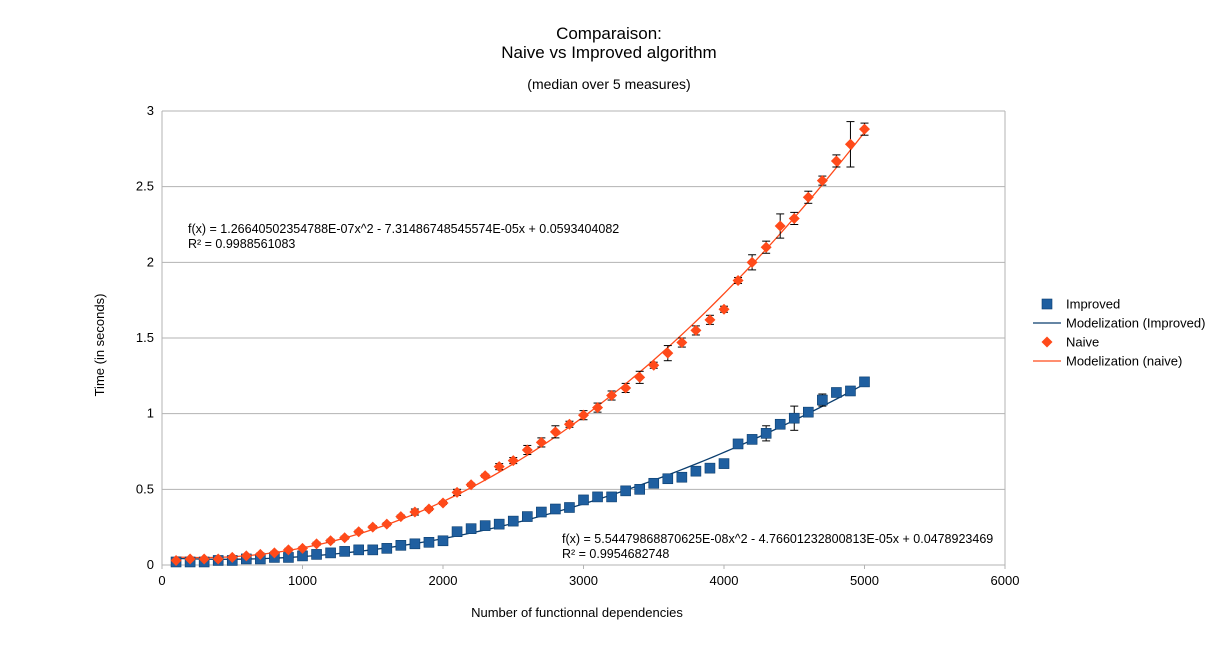 The width and height of the screenshot is (1218, 664). Describe the element at coordinates (145, 488) in the screenshot. I see `y-tick-label: 0.5` at that location.